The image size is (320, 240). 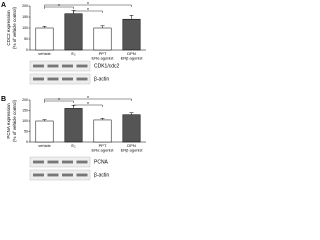 I want to click on y-axis-label: CDC2 expression, so click(x=8, y=28).